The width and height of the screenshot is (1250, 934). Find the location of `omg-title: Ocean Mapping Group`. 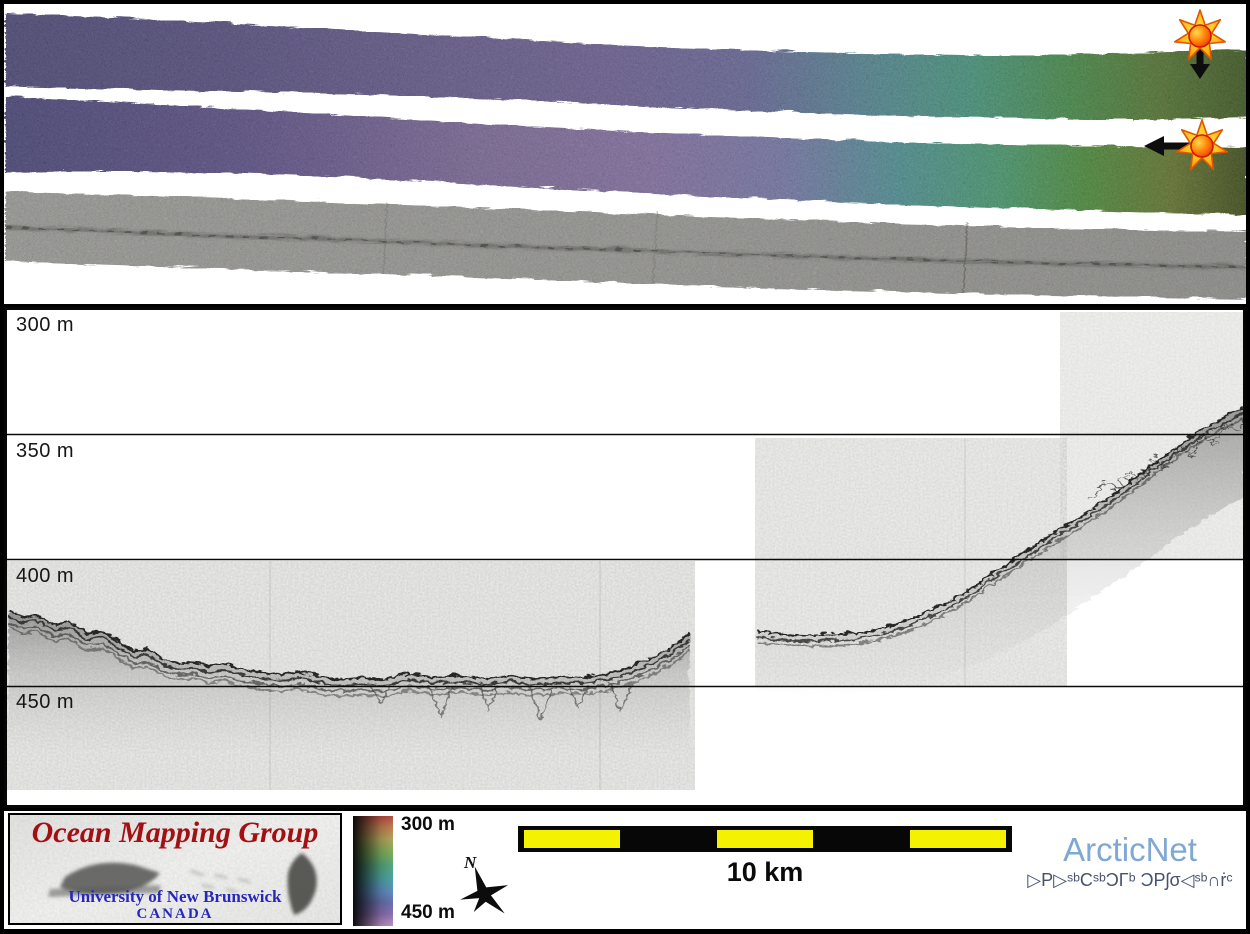

omg-title: Ocean Mapping Group is located at coordinates (175, 832).